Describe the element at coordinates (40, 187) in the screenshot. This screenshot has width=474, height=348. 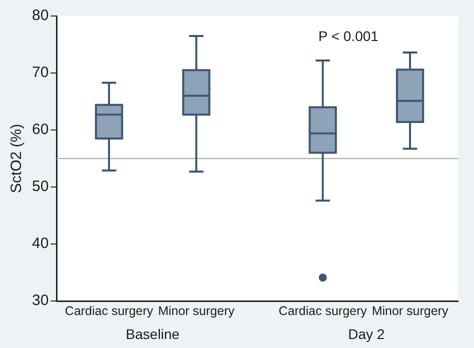
I see `y-tick-label: 50` at that location.